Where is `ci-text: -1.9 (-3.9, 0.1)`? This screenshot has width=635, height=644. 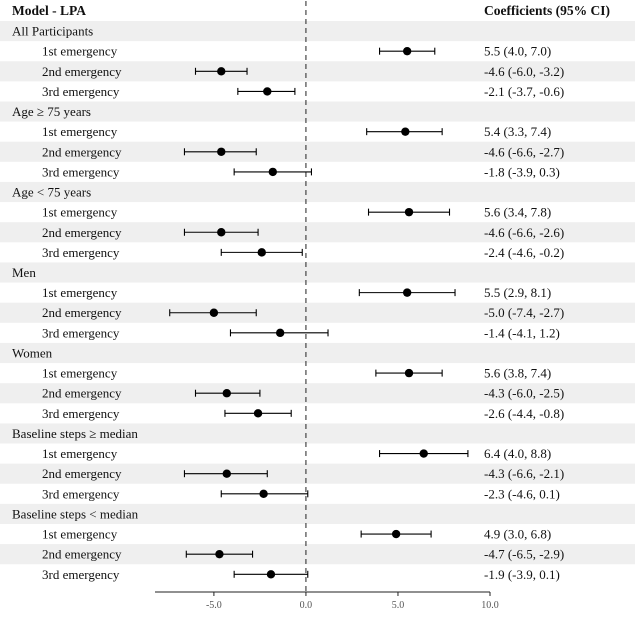
ci-text: -1.9 (-3.9, 0.1) is located at coordinates (522, 574).